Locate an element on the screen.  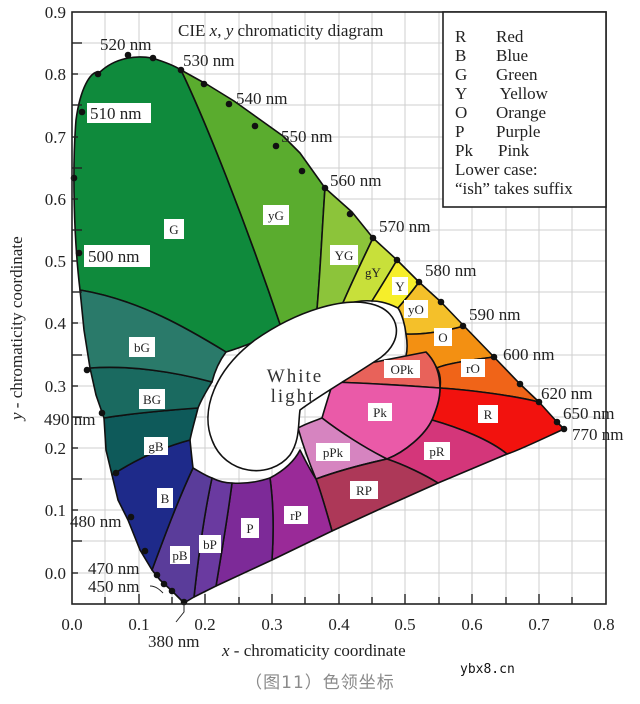
region-label: bP is located at coordinates (210, 544).